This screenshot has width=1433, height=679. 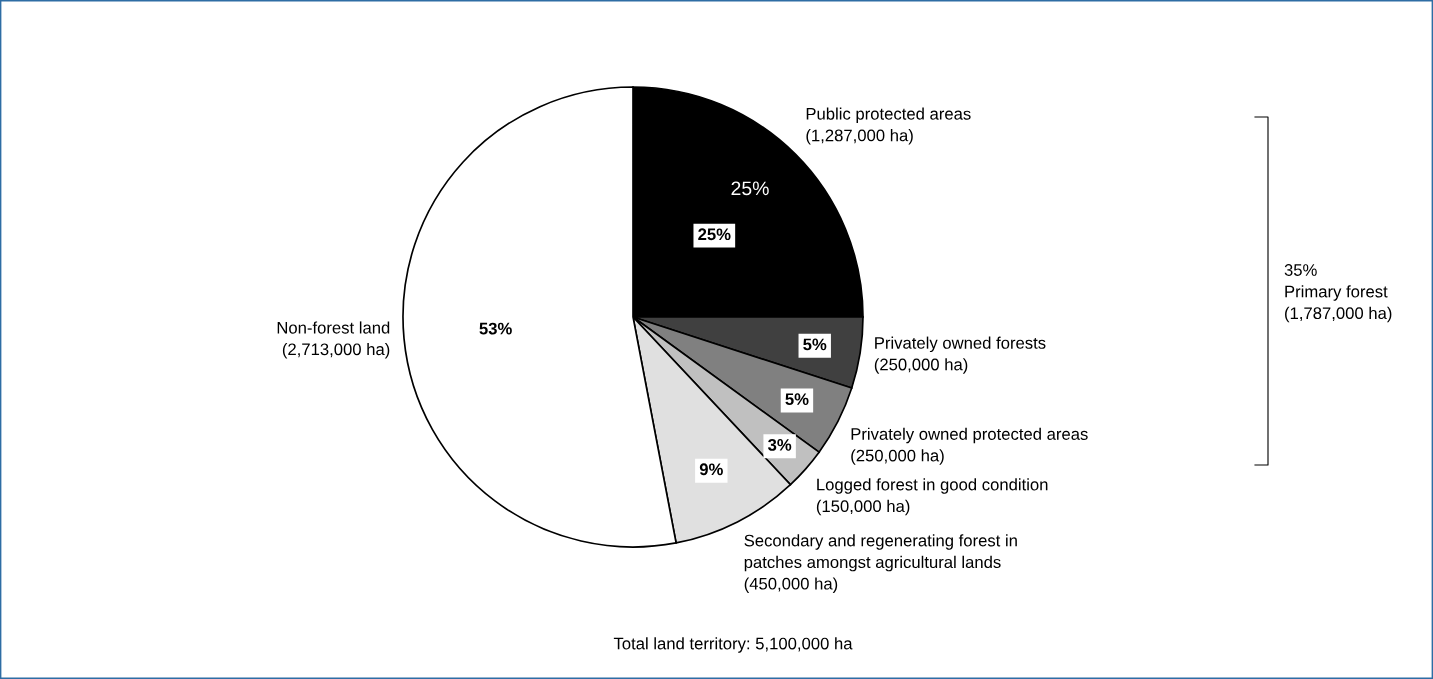 What do you see at coordinates (333, 340) in the screenshot?
I see `slice-label: Non-forest land (2,713,000 ha)` at bounding box center [333, 340].